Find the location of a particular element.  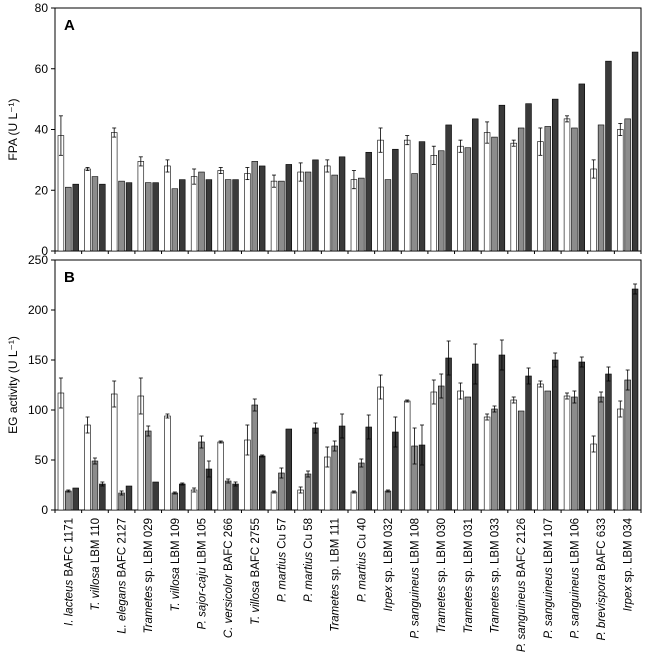

x-tick-label-italic: I. lacteus is located at coordinates (69, 603).